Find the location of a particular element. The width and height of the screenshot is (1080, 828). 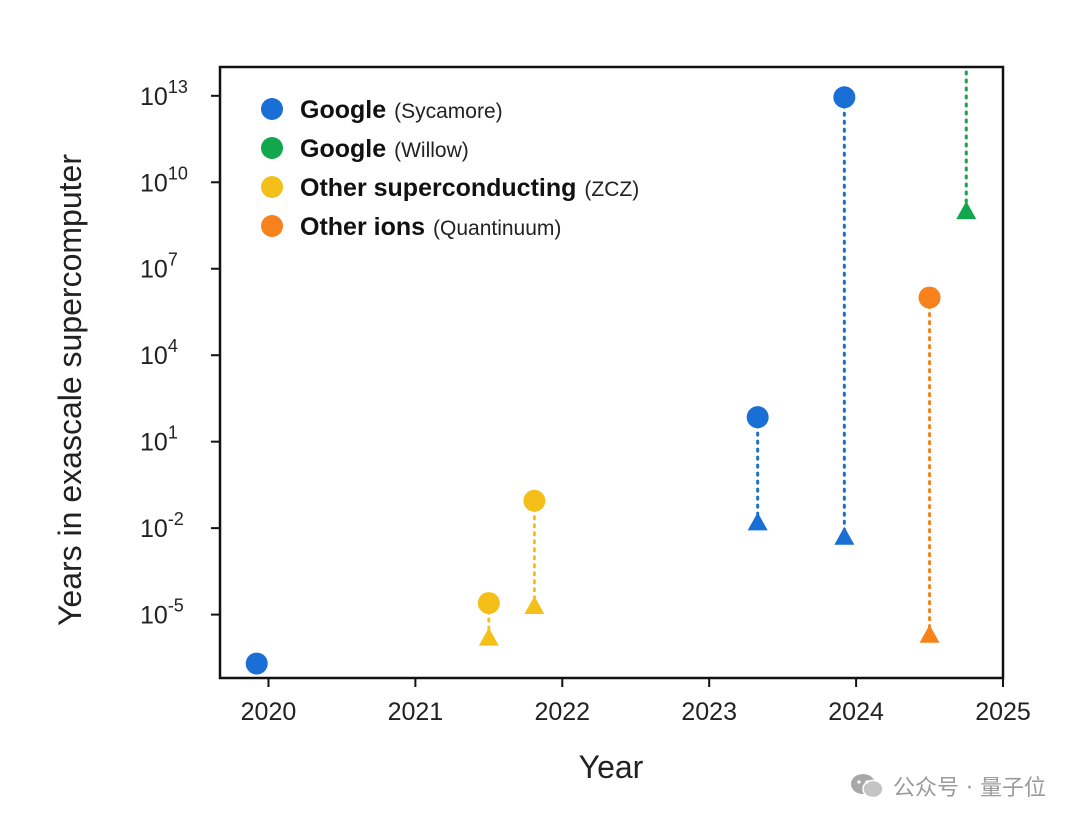

x-axis-ticks: 2020 2021 2022 2023 2024 2025 is located at coordinates (636, 702).